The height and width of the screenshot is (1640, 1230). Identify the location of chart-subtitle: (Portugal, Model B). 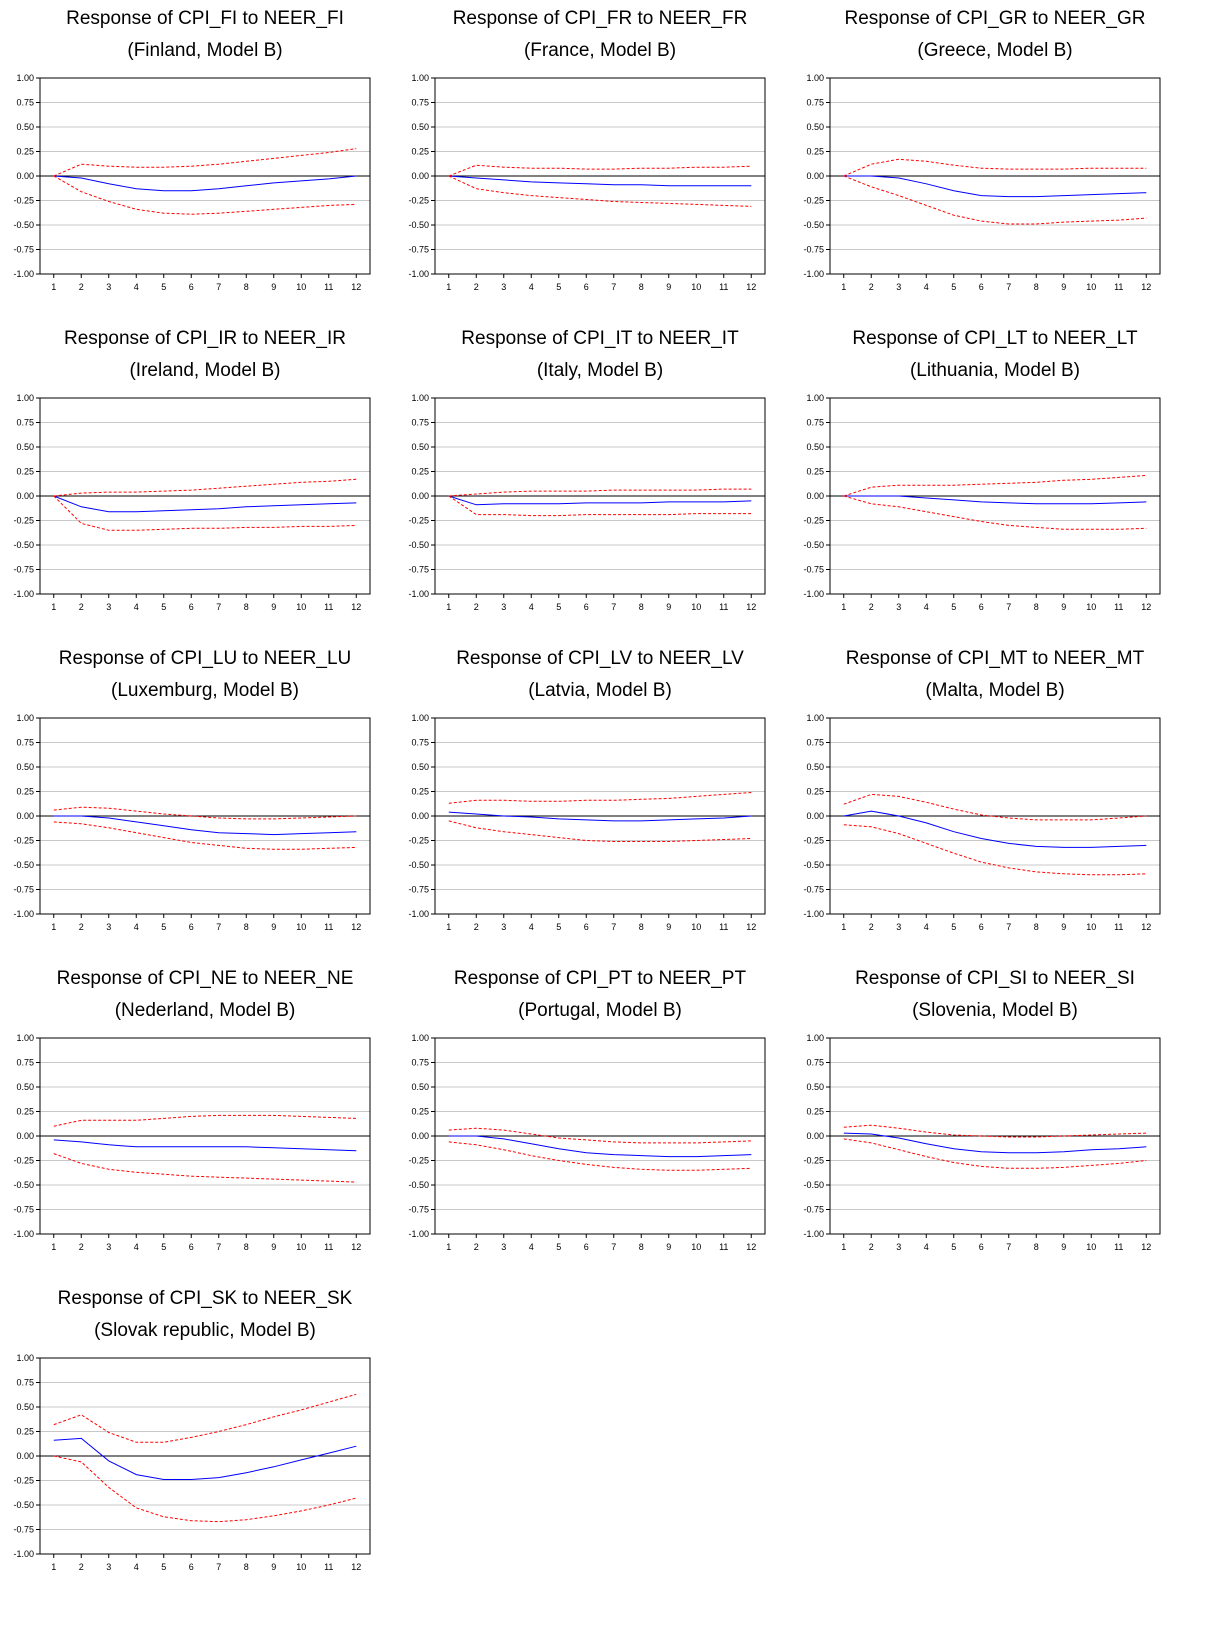
(600, 1010).